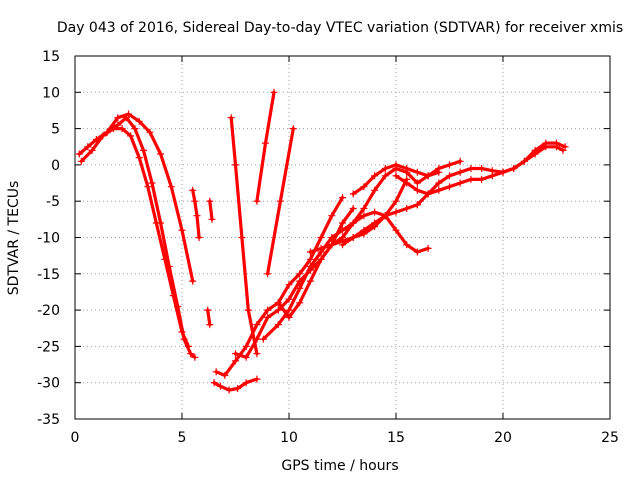 The width and height of the screenshot is (640, 480). I want to click on series-track-s, so click(209, 317).